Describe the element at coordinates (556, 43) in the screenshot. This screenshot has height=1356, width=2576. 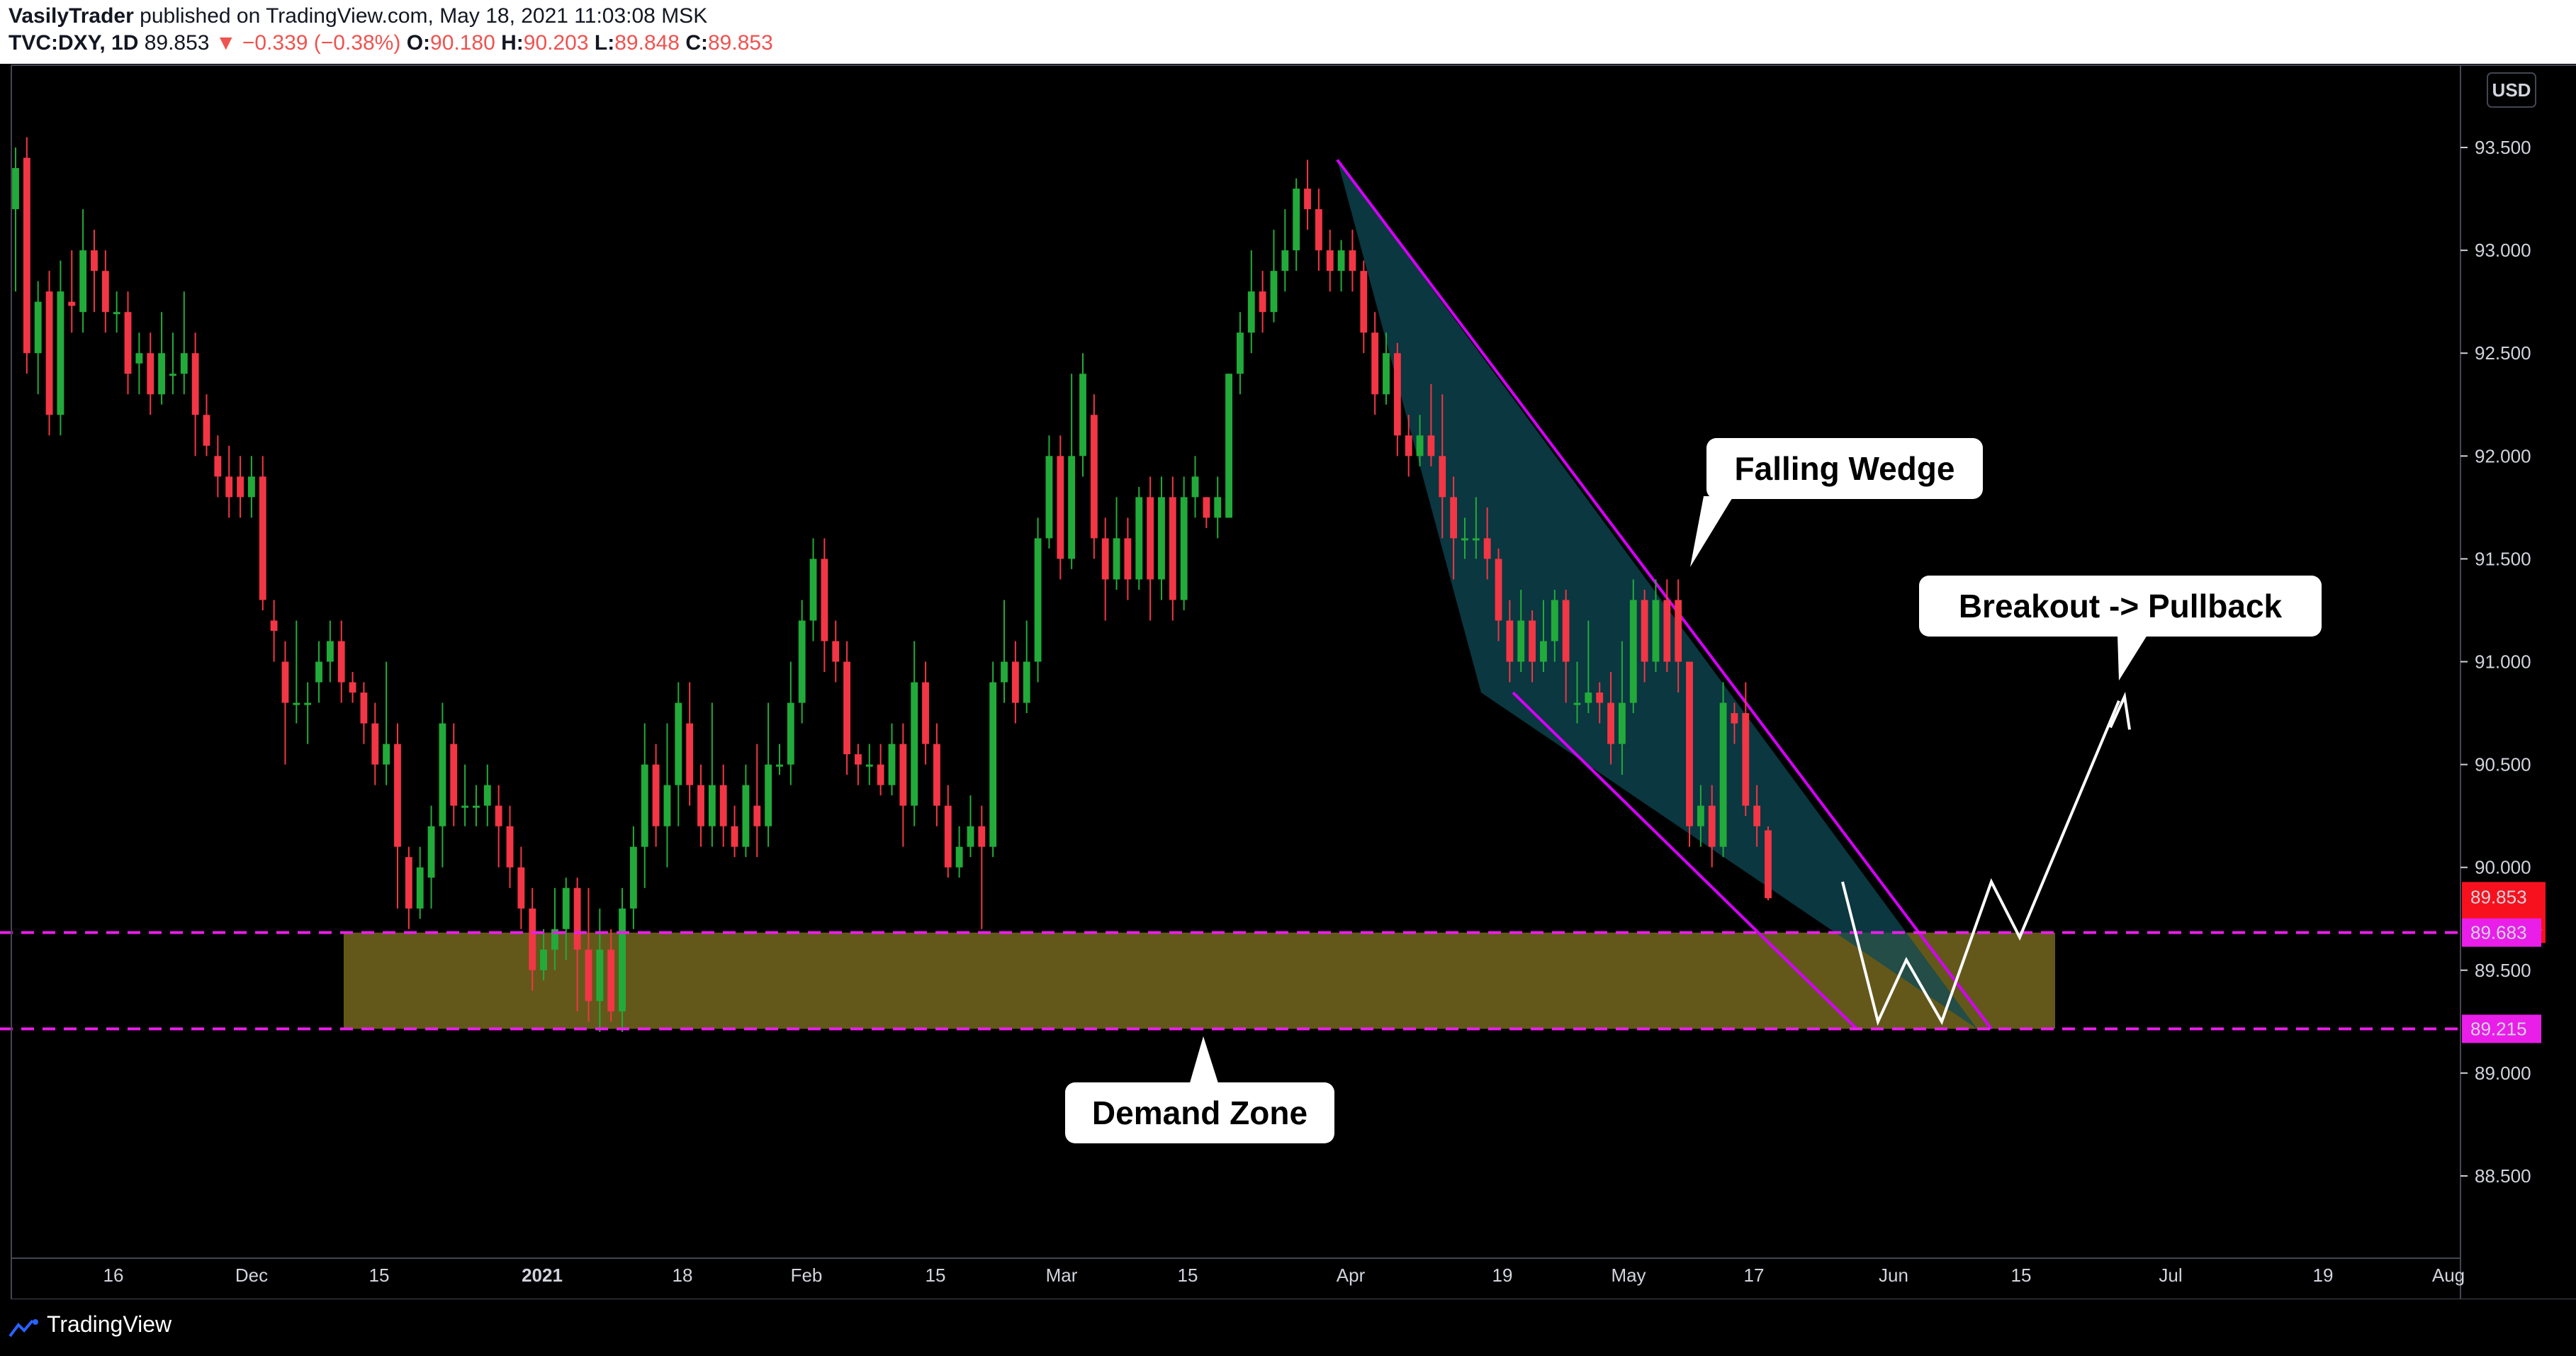
I see `high-value: 90.203` at that location.